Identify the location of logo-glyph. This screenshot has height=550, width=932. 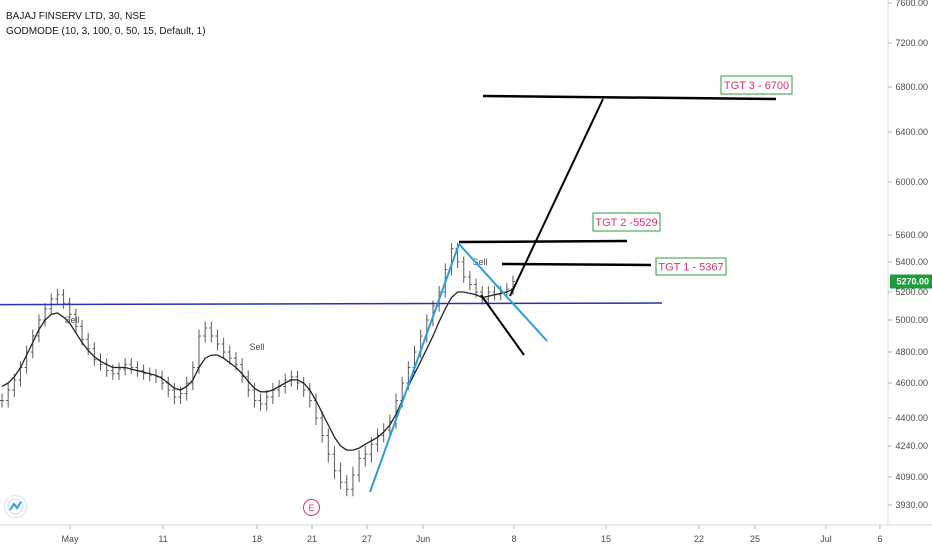
(15, 506).